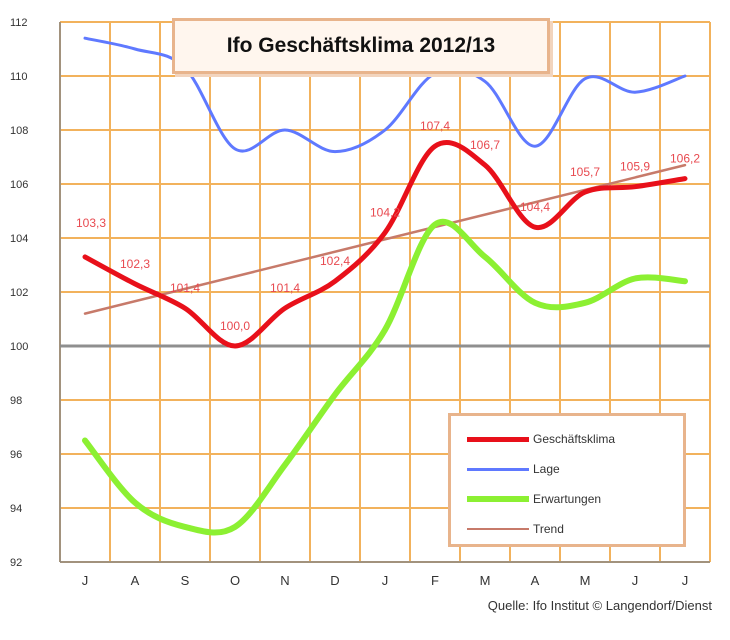 The width and height of the screenshot is (730, 640). I want to click on data-label: 103,3, so click(91, 223).